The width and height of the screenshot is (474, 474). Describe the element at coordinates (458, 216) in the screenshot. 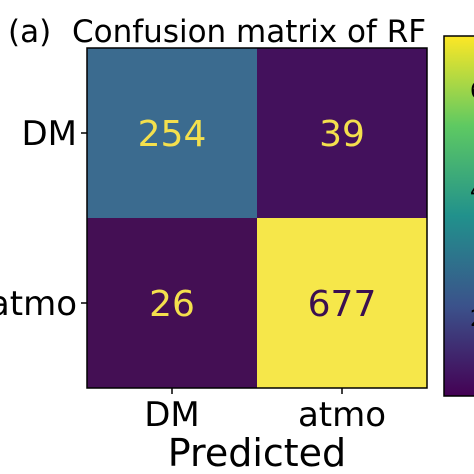

I see `colorbar` at that location.